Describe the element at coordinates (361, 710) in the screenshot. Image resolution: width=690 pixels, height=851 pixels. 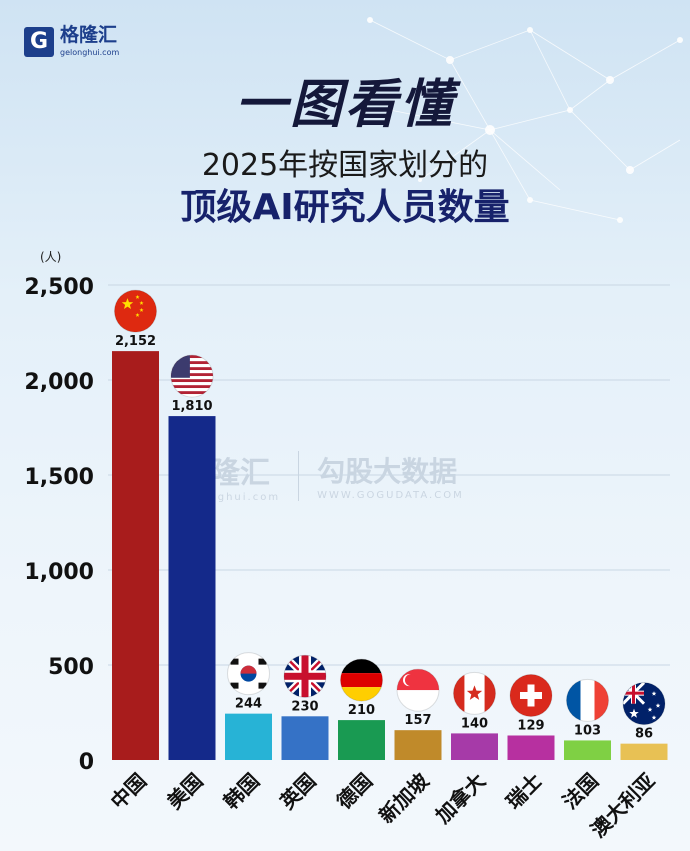
I see `value-label: 210` at that location.